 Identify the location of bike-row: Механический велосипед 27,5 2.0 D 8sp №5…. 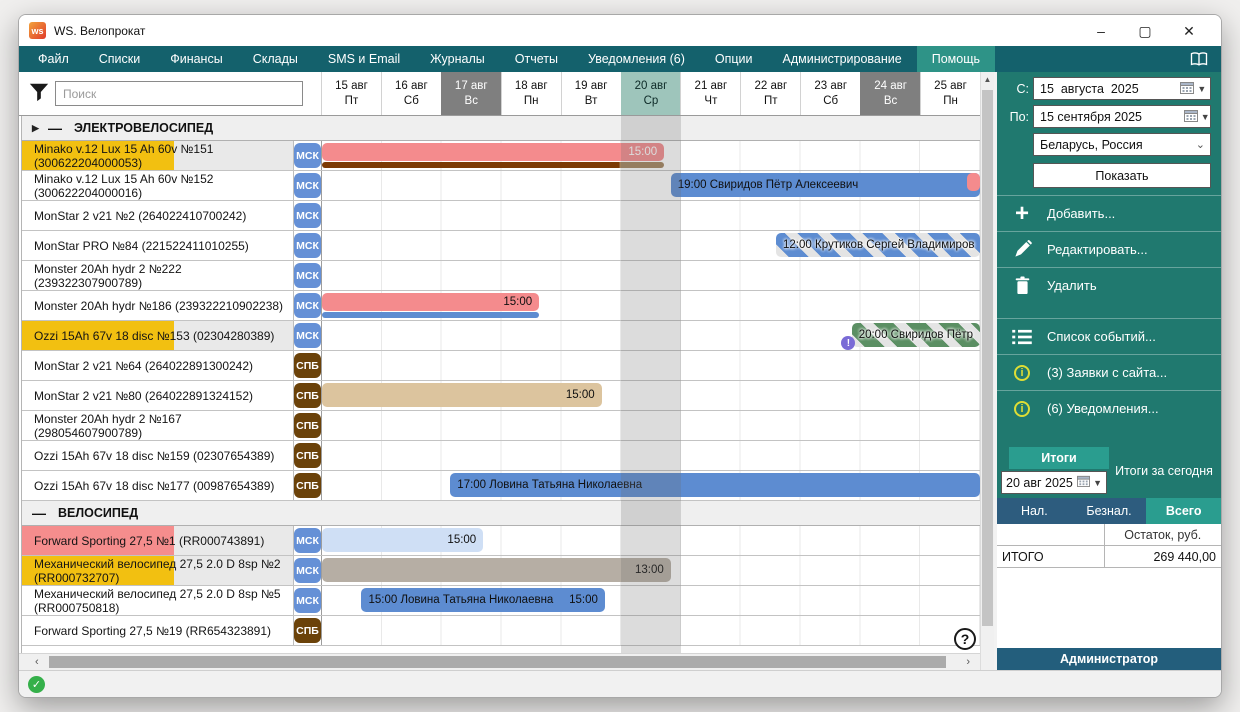
(501, 601).